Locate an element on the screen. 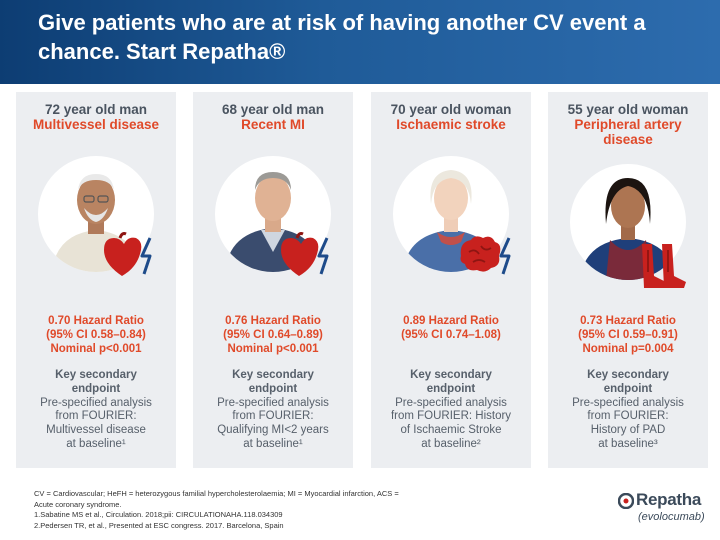 The width and height of the screenshot is (720, 540). brain-icon is located at coordinates (485, 258).